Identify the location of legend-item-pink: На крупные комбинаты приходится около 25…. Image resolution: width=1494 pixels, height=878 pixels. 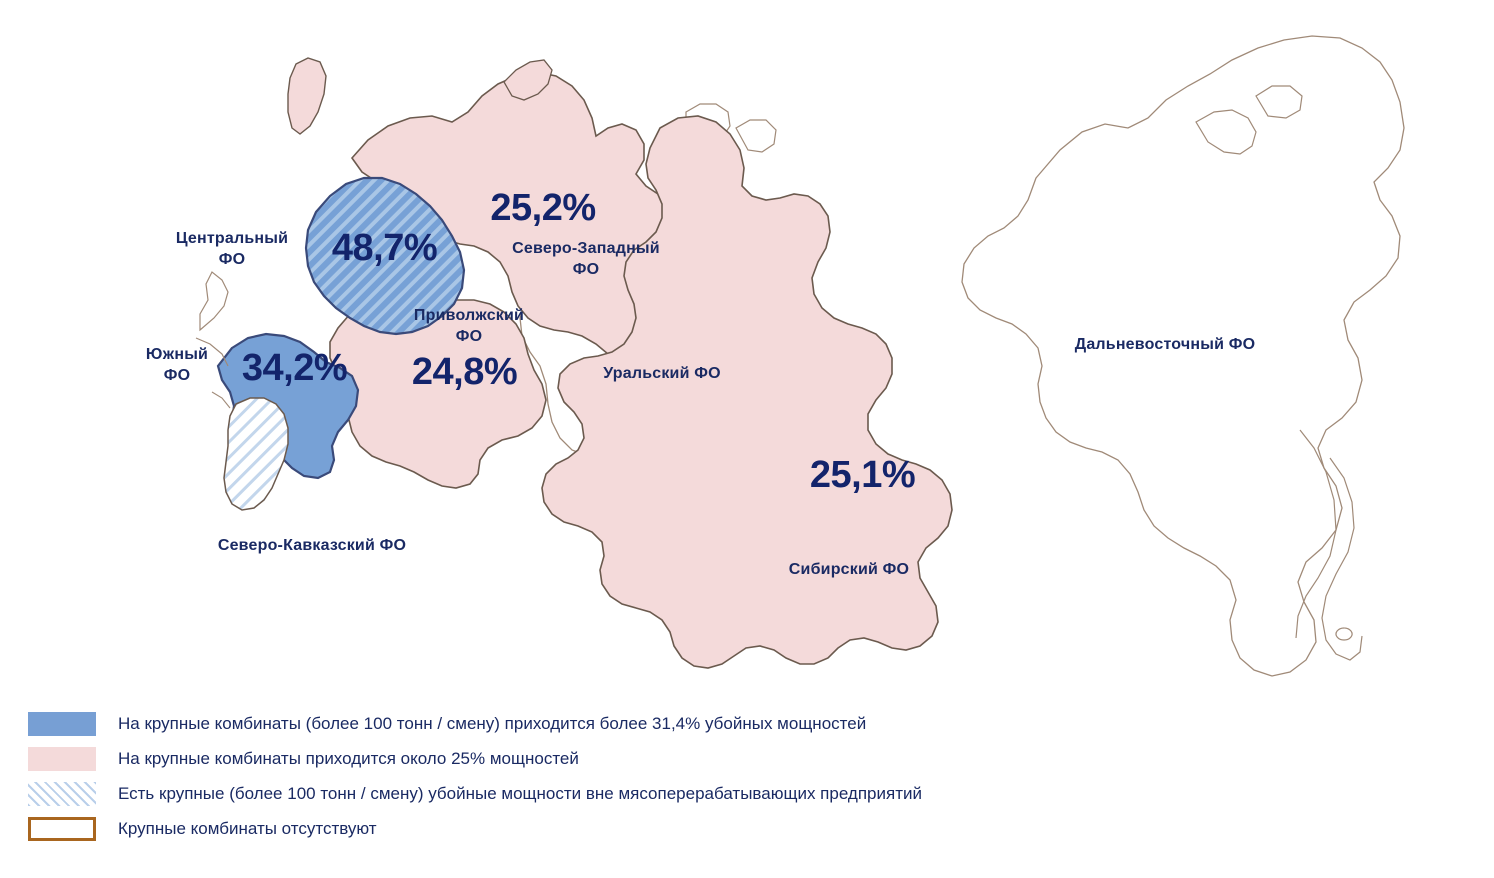
(678, 758).